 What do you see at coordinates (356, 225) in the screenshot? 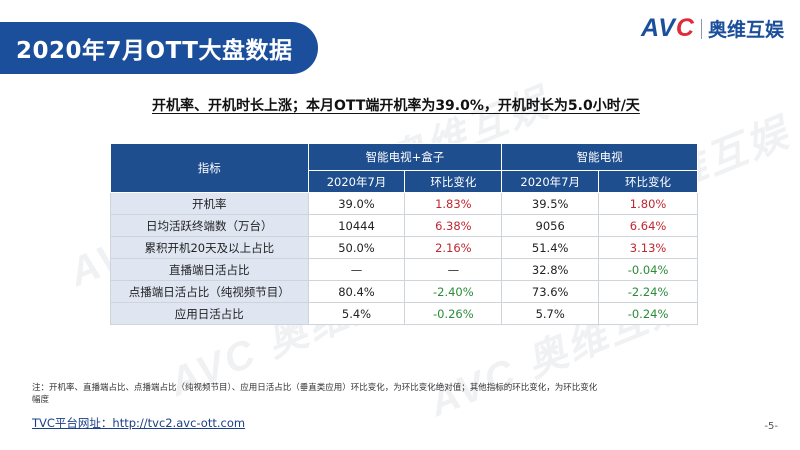
I see `cell-value-tv-box: 10444` at bounding box center [356, 225].